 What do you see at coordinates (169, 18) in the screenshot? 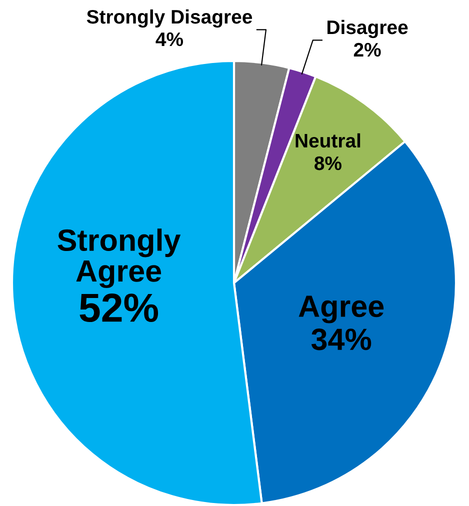
I see `slice-label: Strongly Disagree` at bounding box center [169, 18].